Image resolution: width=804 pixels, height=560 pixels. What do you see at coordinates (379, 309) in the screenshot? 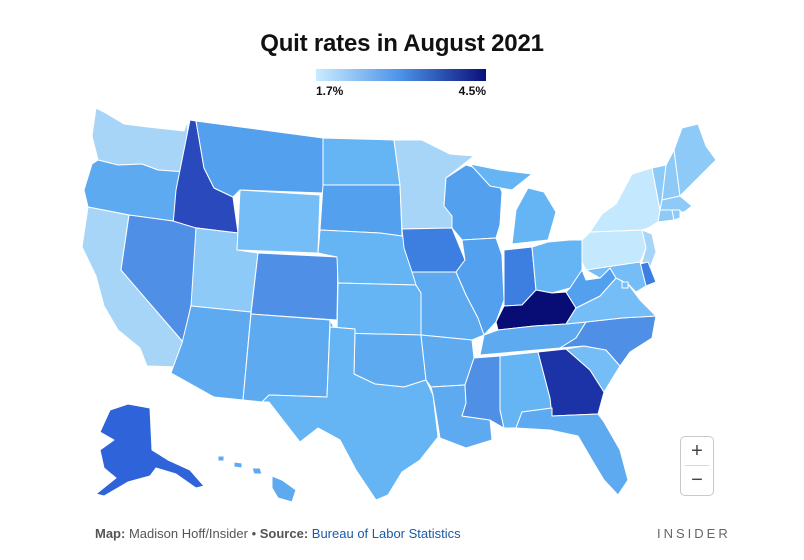
I see `state-KS` at bounding box center [379, 309].